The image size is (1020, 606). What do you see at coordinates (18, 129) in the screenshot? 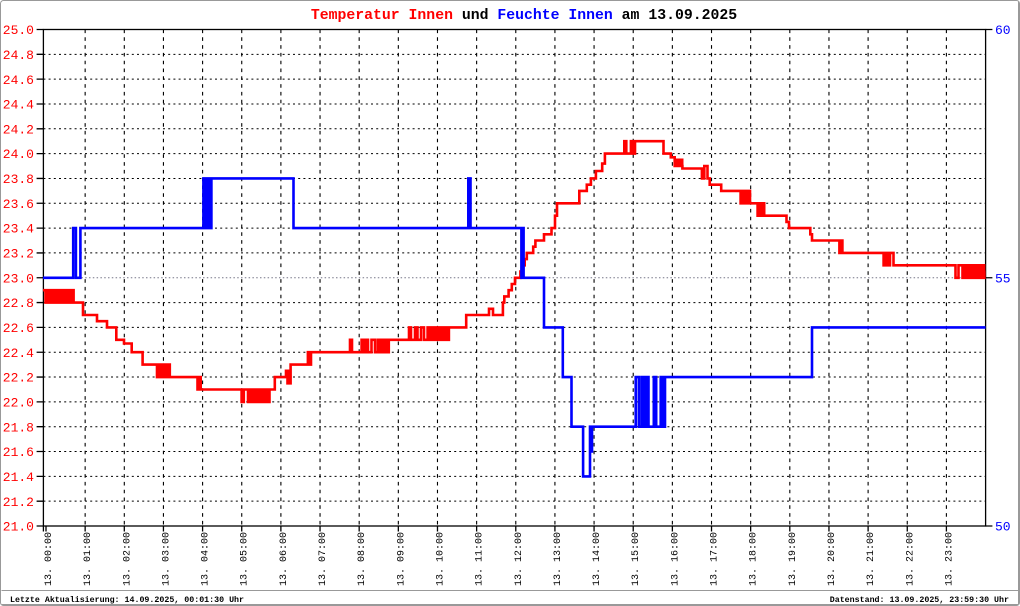
I see `svg-text: 24.2` at bounding box center [18, 129].